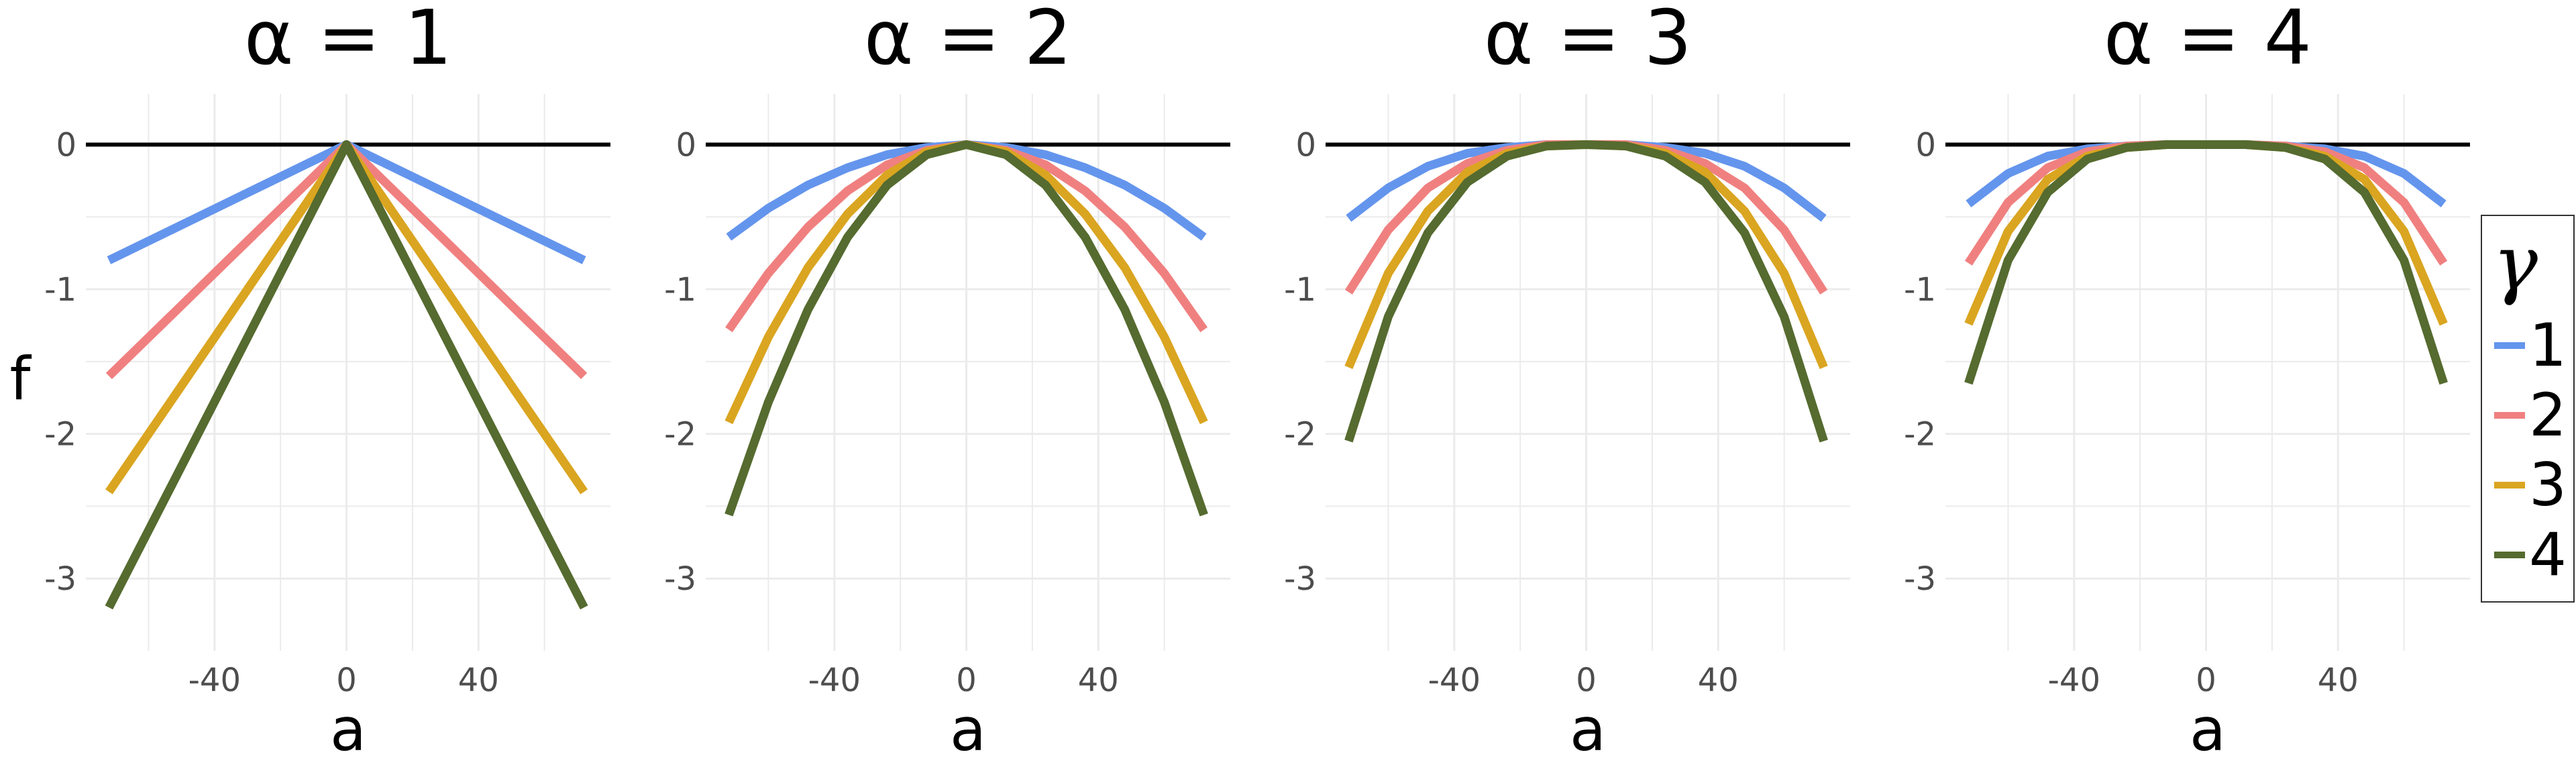 The image size is (2576, 773). I want to click on panel-title: α = 2, so click(968, 41).